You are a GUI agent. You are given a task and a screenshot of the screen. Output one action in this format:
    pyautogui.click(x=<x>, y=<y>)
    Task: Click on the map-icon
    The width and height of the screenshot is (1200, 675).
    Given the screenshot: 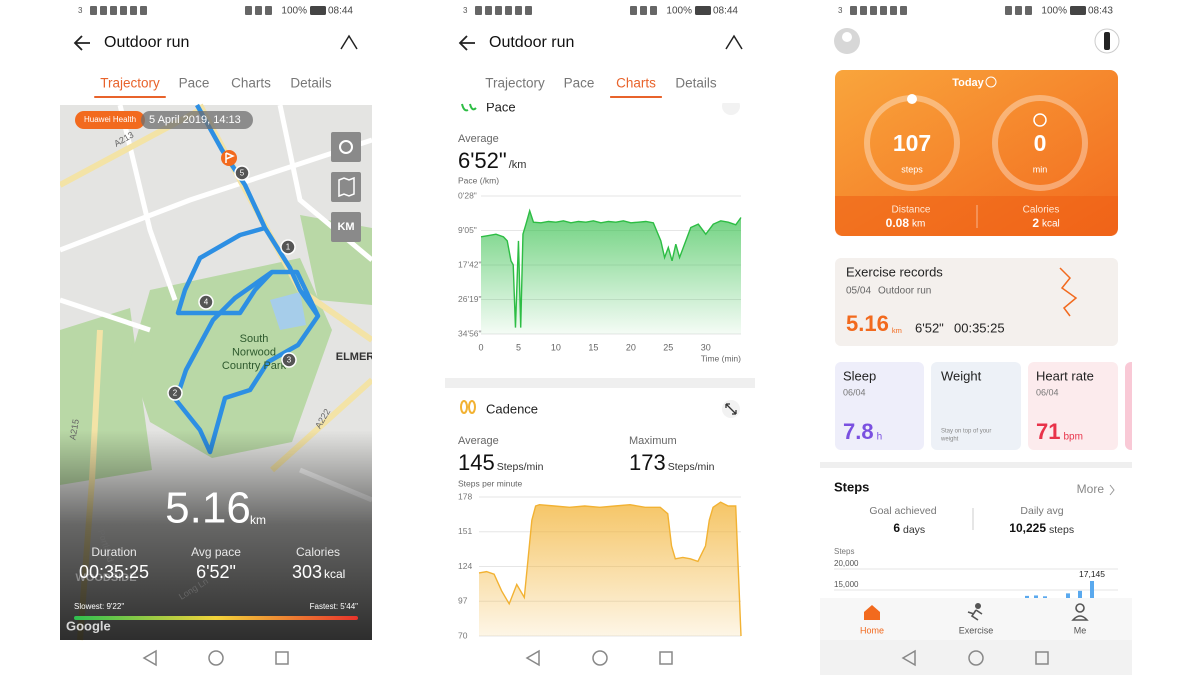 What is the action you would take?
    pyautogui.click(x=346, y=187)
    